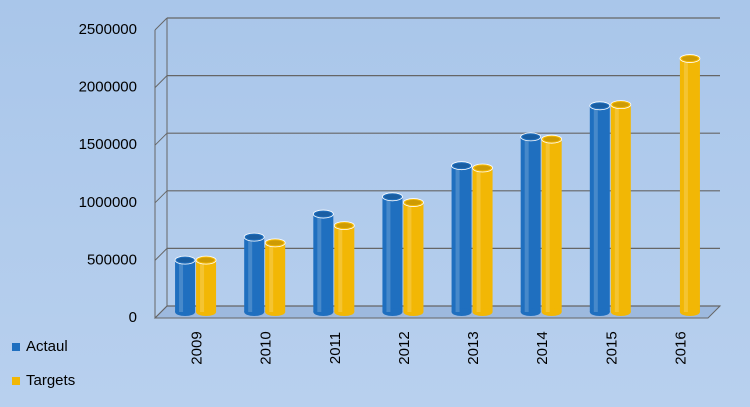 The image size is (750, 407). What do you see at coordinates (473, 347) in the screenshot?
I see `x-tick-label: 2013` at bounding box center [473, 347].